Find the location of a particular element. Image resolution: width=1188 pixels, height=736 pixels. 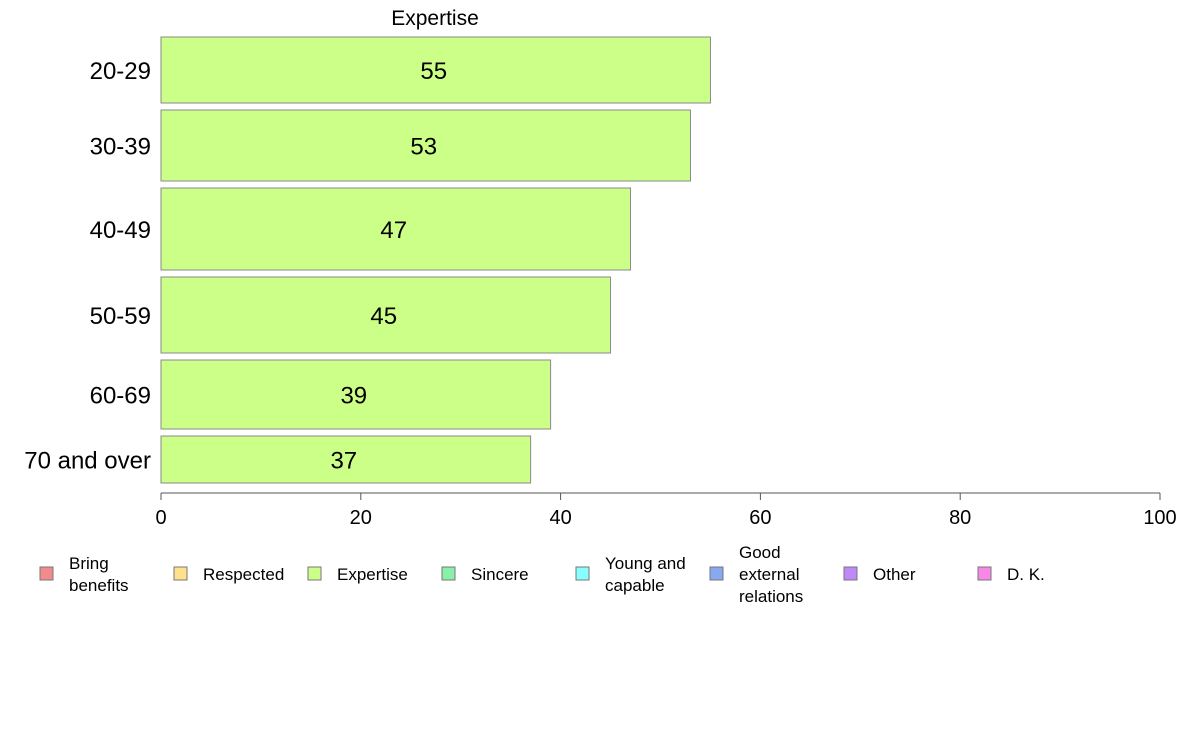

chart-title: Expertise is located at coordinates (435, 18).